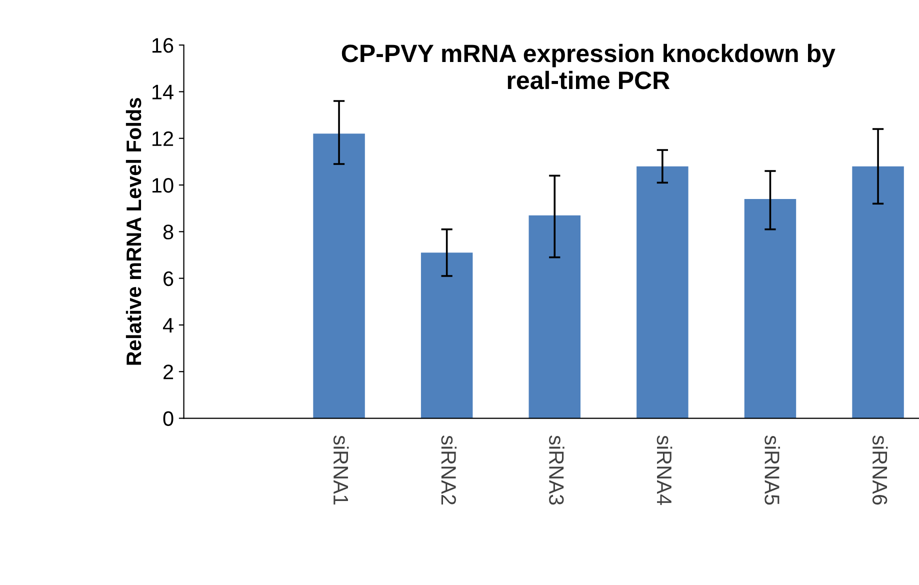  What do you see at coordinates (163, 185) in the screenshot?
I see `y-tick-label: 10` at bounding box center [163, 185].